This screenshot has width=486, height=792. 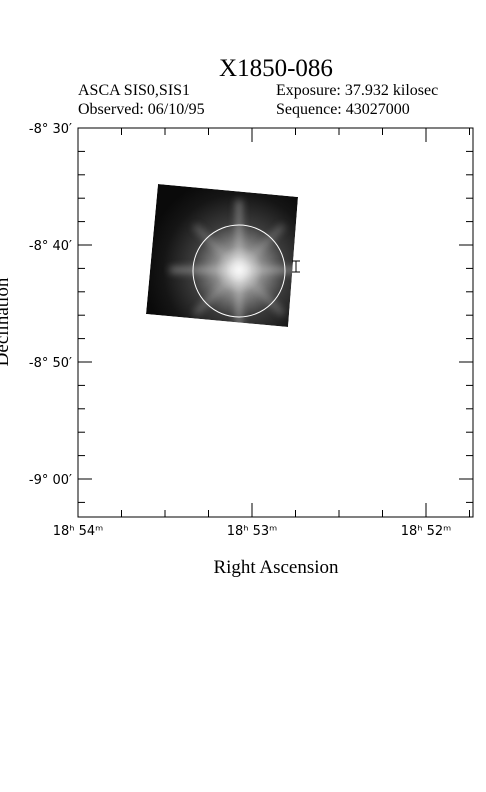 I want to click on y-tick-label: -9° 00′, so click(x=50, y=480).